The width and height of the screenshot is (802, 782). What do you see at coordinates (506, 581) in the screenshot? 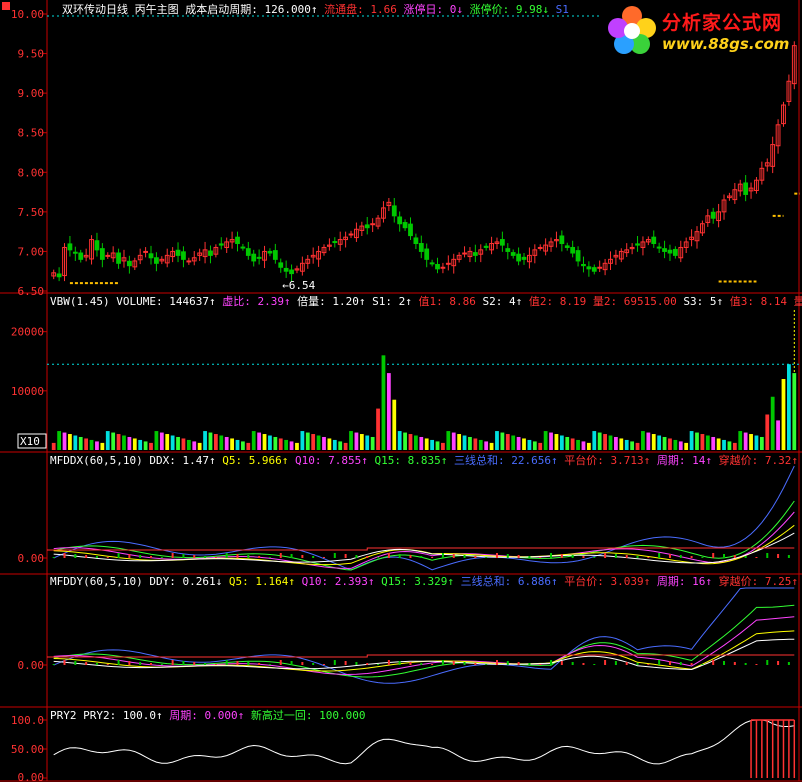
I see `ddy-header-item: 三线总和: 6.886↑` at bounding box center [506, 581].